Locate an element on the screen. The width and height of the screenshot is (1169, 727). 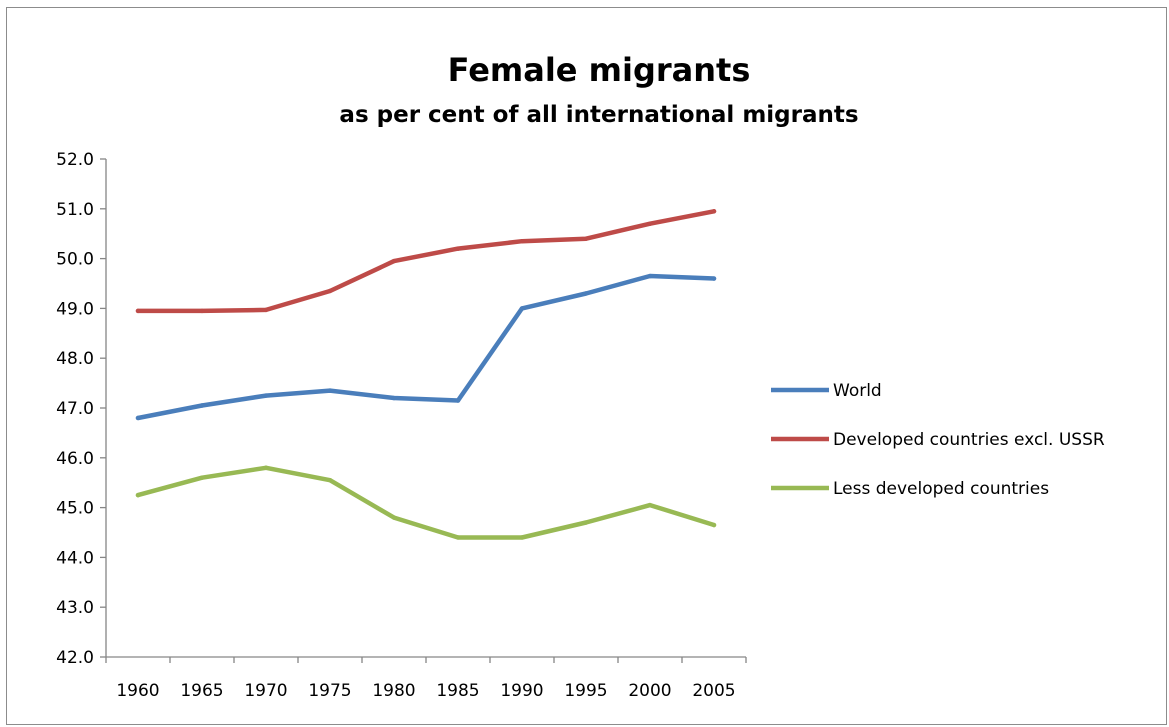
legend-label-developed-countries-excl-ussr: Developed countries excl. USSR is located at coordinates (969, 440).